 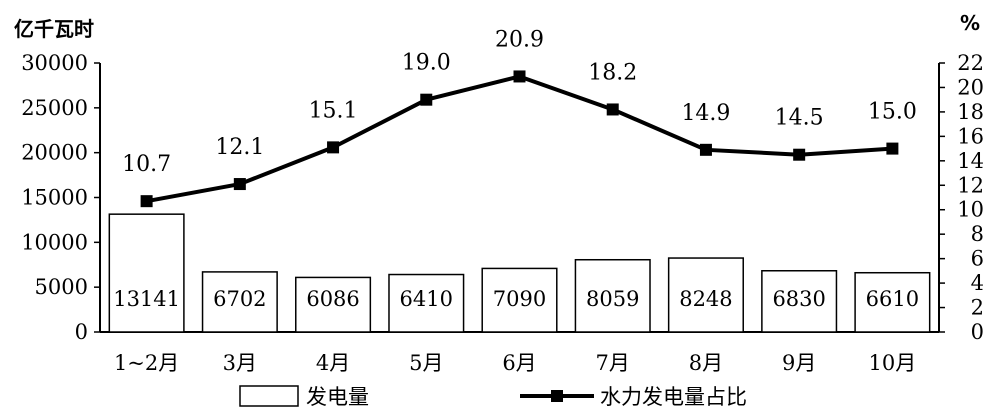 What do you see at coordinates (893, 363) in the screenshot?
I see `category-label: 10月` at bounding box center [893, 363].